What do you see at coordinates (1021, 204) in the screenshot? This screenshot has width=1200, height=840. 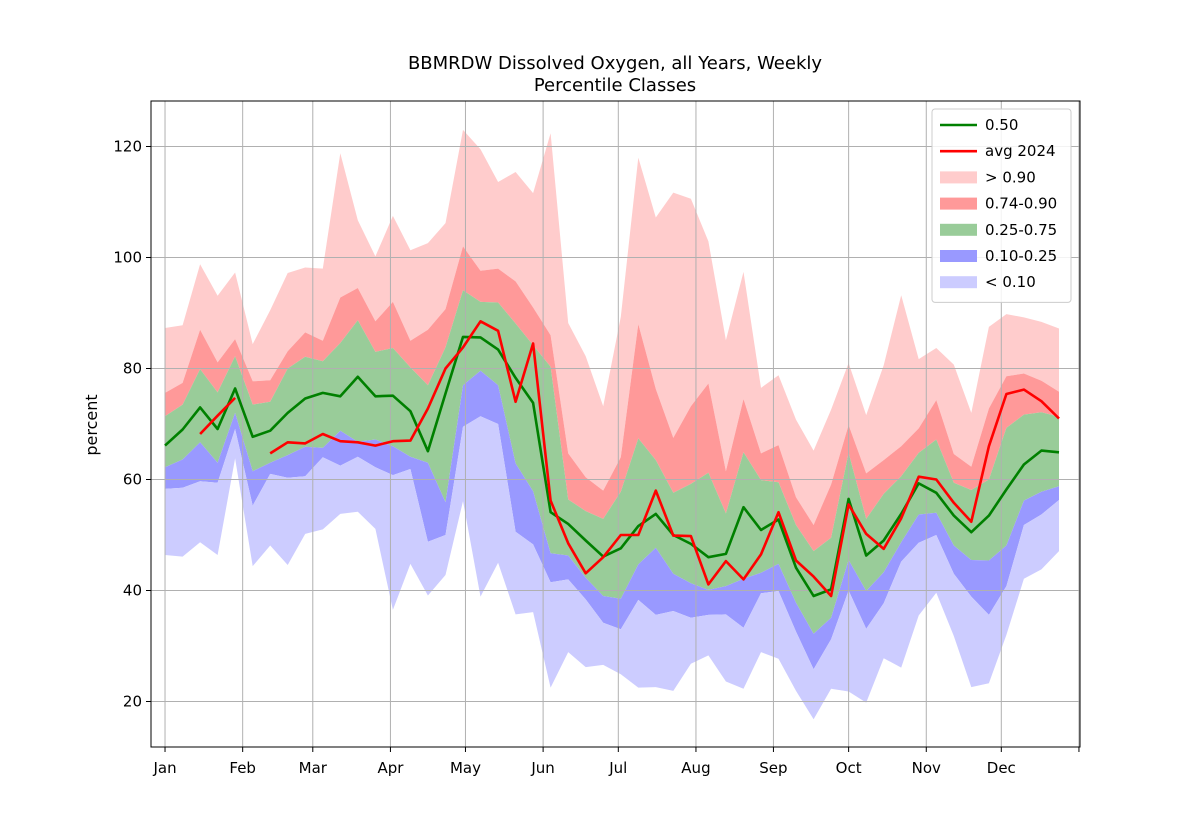 I see `legend-label: 0.74-0.90` at bounding box center [1021, 204].